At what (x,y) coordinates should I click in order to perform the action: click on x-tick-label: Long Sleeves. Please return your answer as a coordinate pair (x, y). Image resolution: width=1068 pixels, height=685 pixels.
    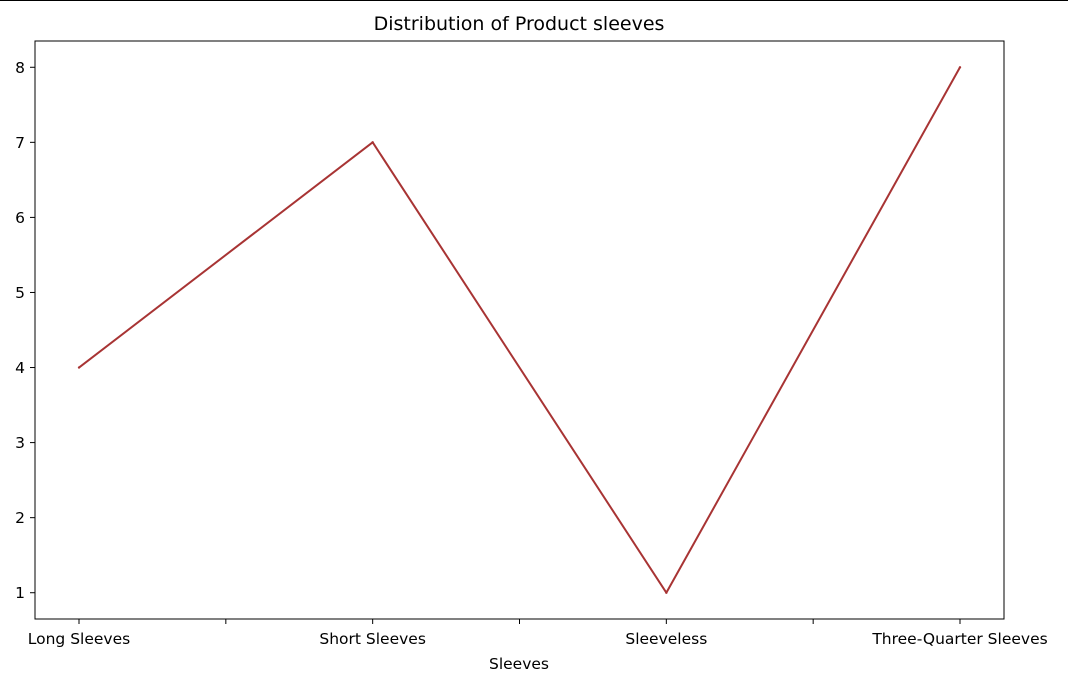
    Looking at the image, I should click on (79, 639).